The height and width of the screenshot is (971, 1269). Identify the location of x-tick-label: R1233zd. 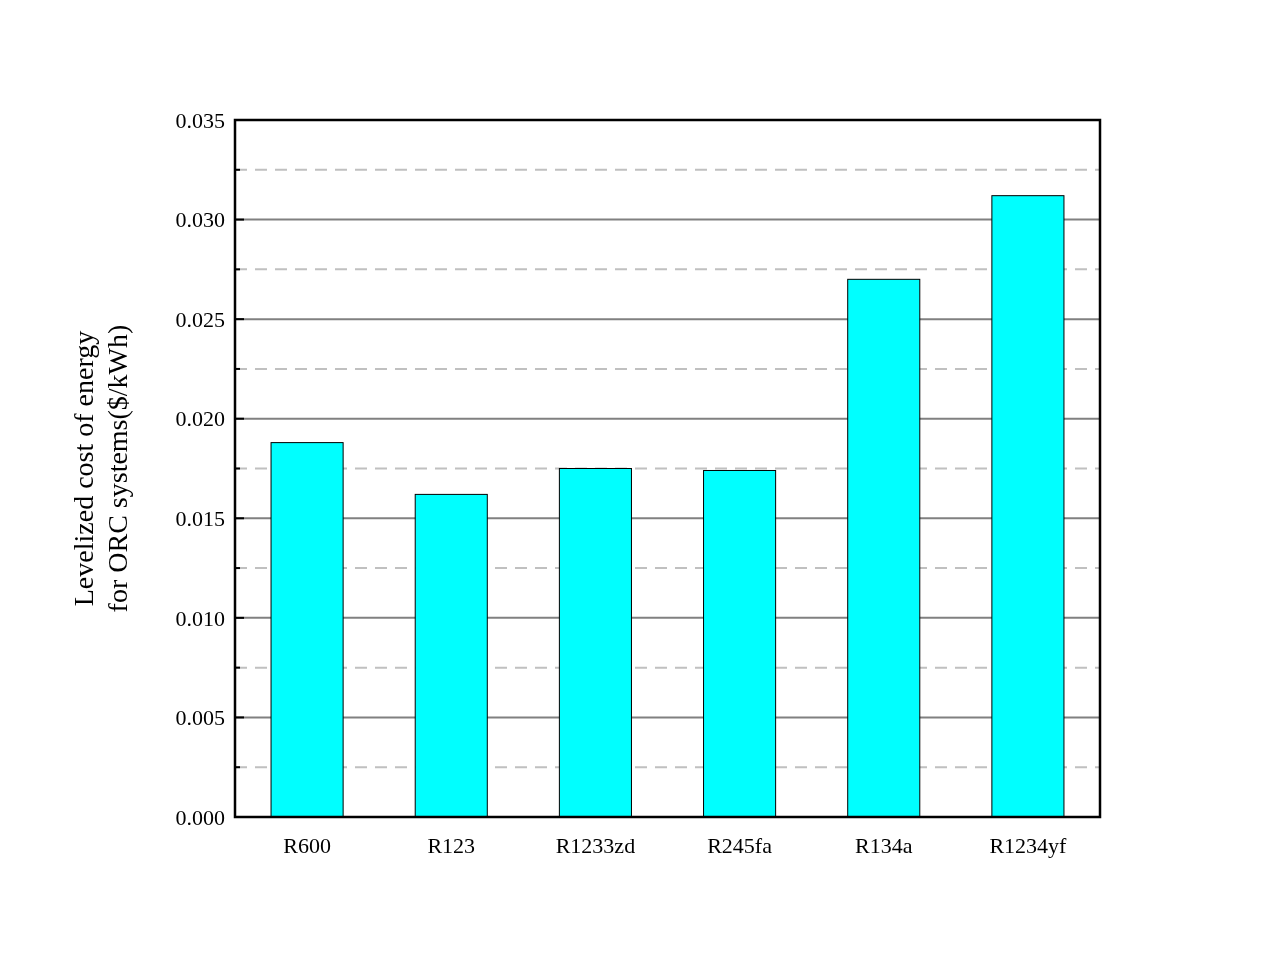
(595, 845).